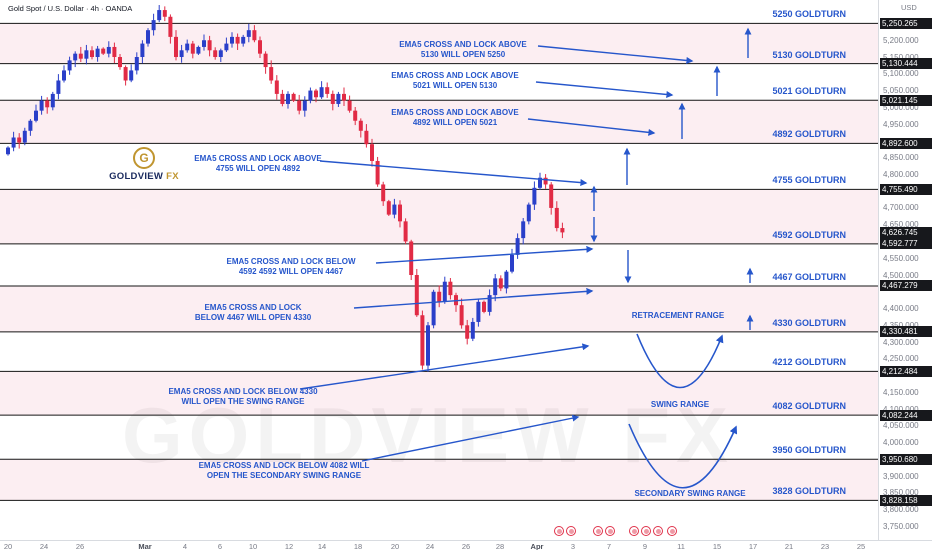  What do you see at coordinates (901, 258) in the screenshot?
I see `price-tick-label: 4,550.000` at bounding box center [901, 258].